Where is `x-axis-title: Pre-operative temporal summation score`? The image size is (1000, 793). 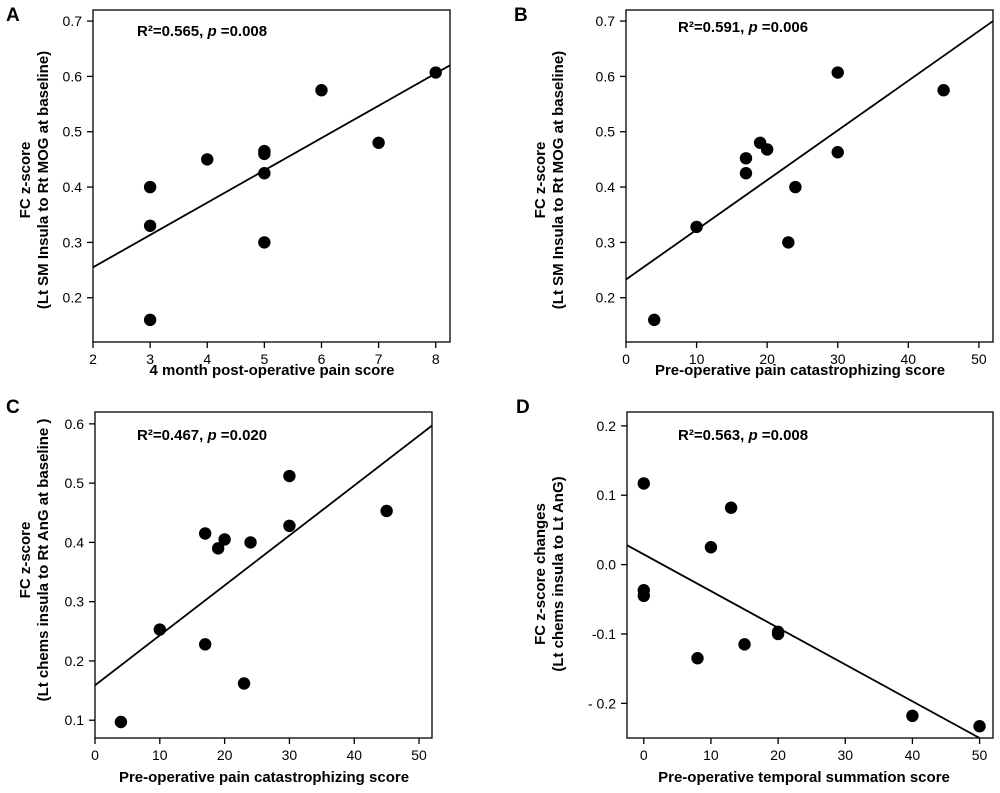
x-axis-title: Pre-operative temporal summation score is located at coordinates (804, 777).